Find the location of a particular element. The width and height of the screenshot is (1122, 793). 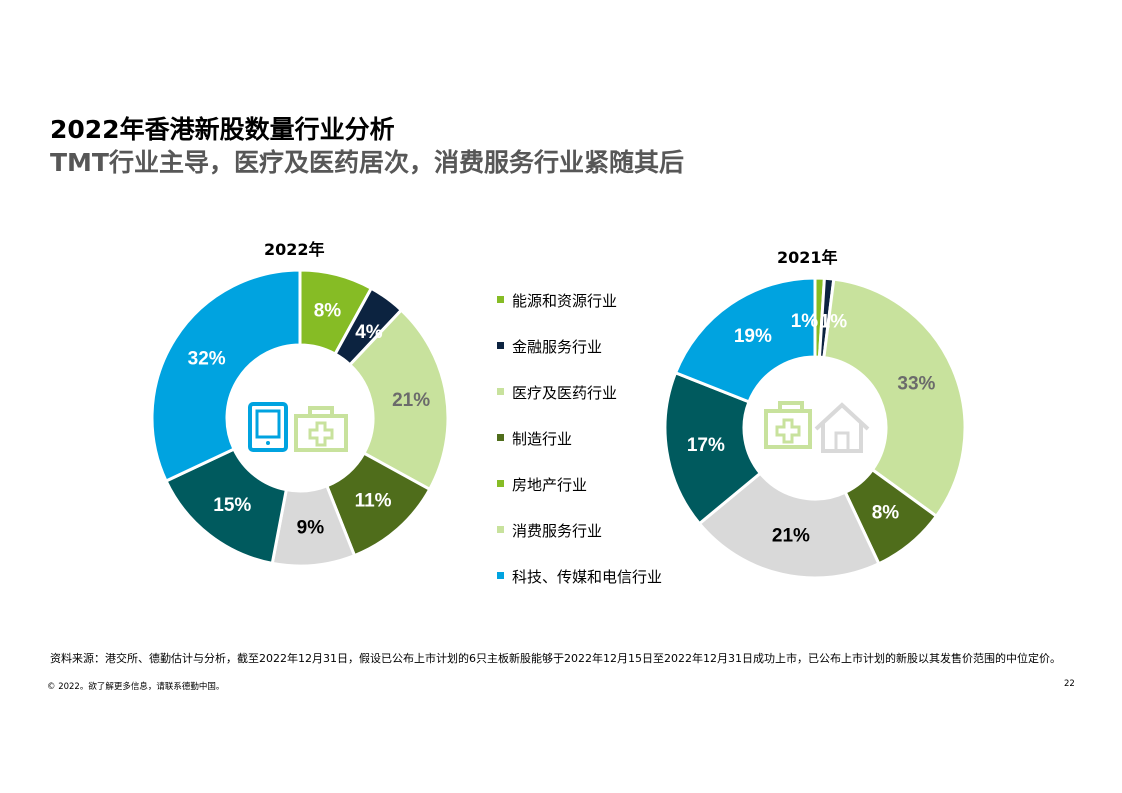

page-subtitle: TMT行业主导，医疗及医药居次，消费服务行业紧随其后 is located at coordinates (367, 162).